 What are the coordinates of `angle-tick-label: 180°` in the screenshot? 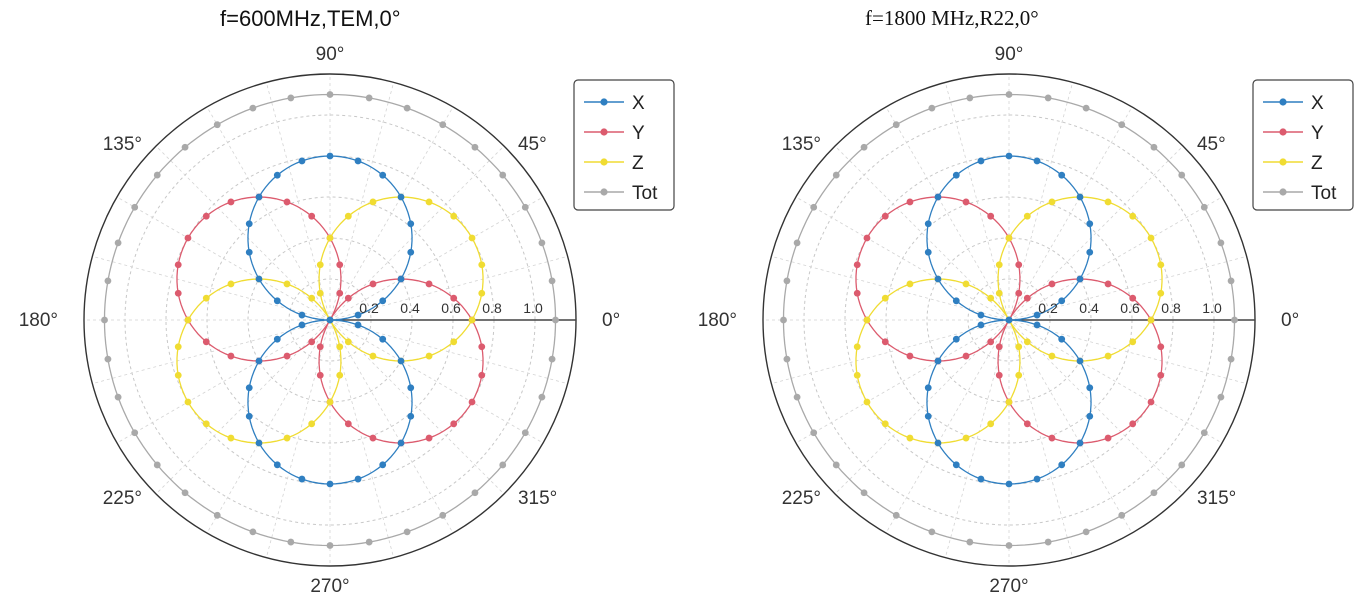 It's located at (717, 320).